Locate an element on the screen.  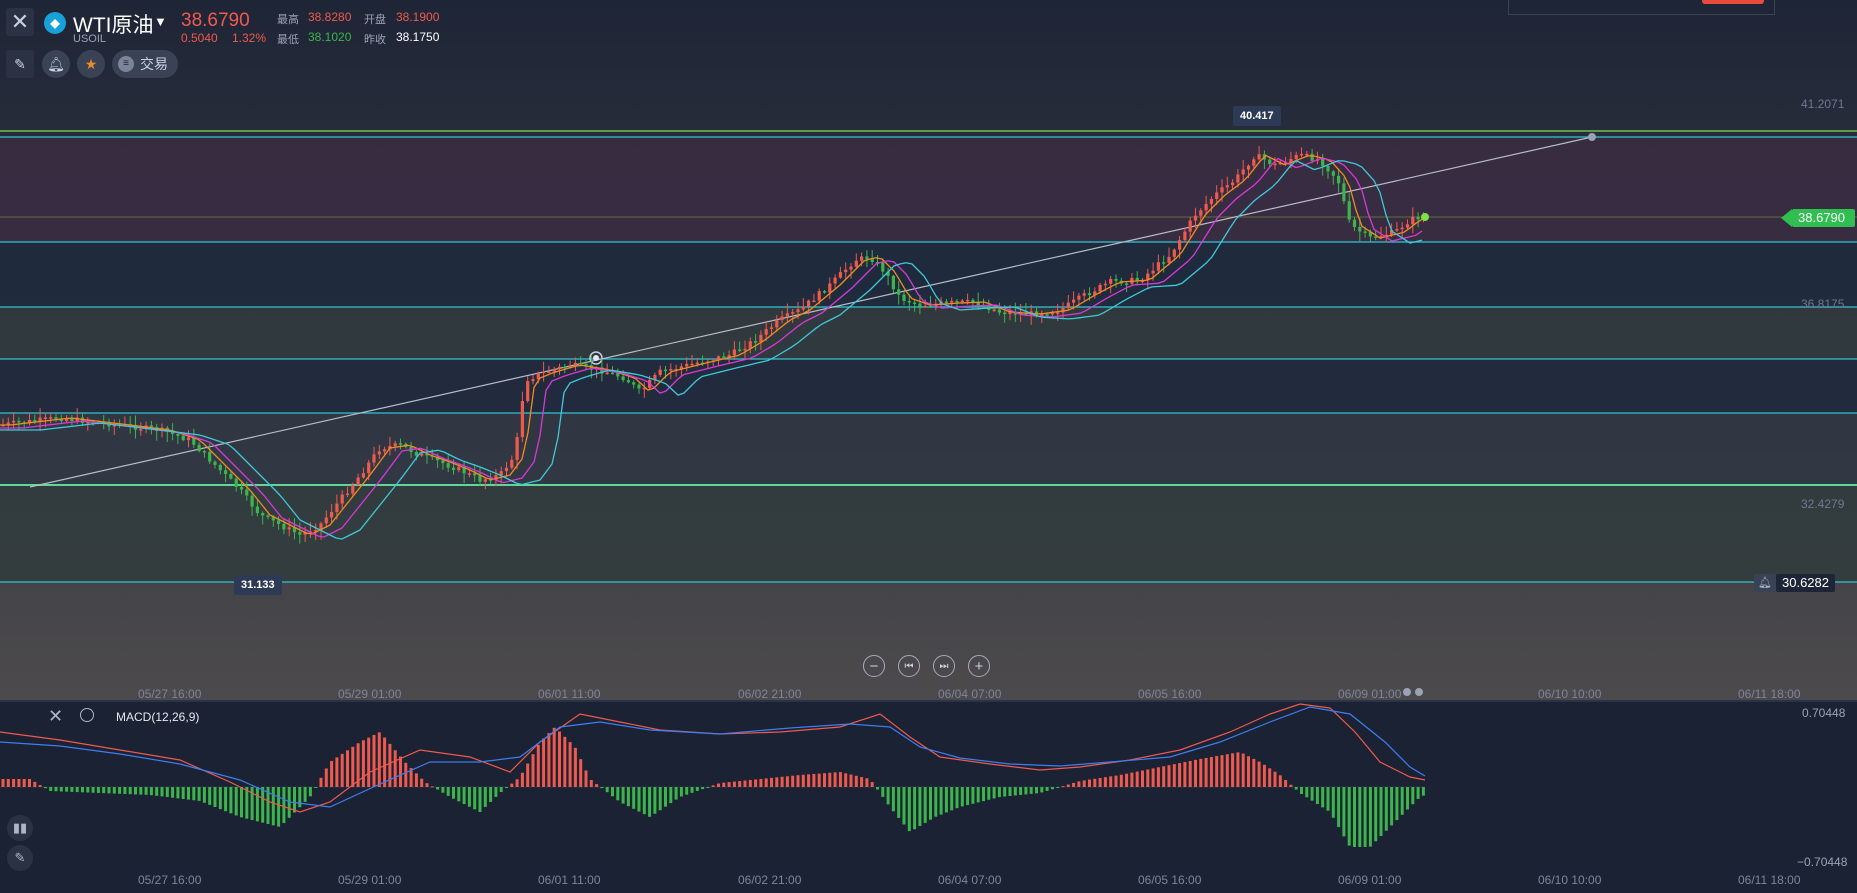
pane-divider is located at coordinates (928, 701).